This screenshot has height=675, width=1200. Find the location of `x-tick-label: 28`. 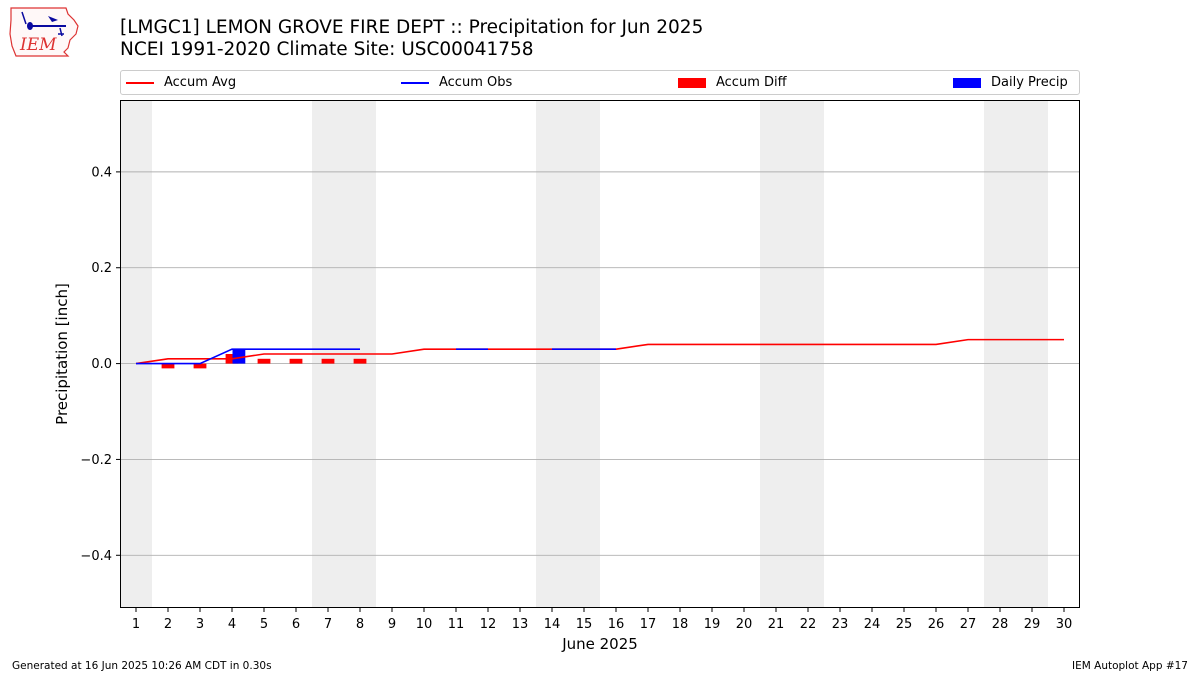

x-tick-label: 28 is located at coordinates (1000, 624).